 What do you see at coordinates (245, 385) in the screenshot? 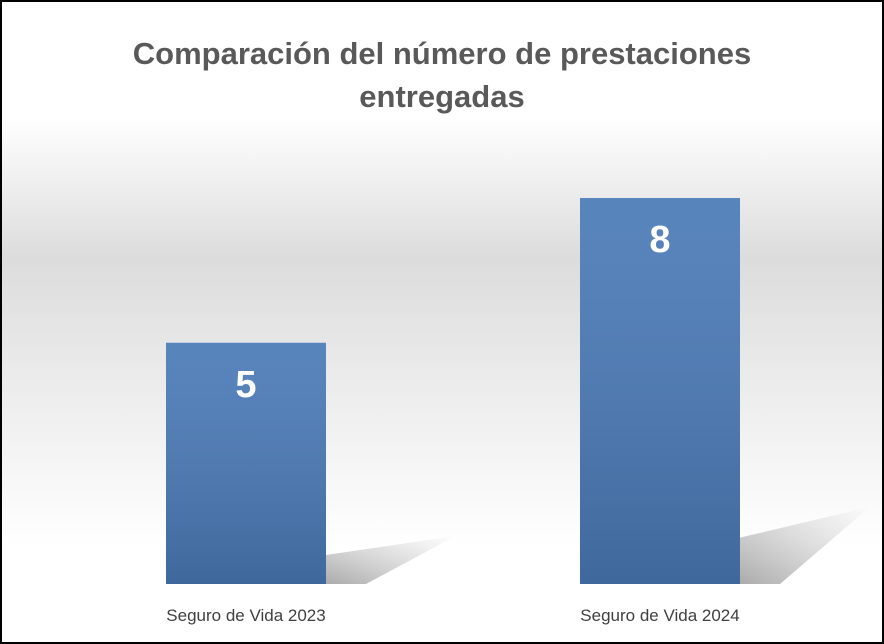
I see `data-label: 5` at bounding box center [245, 385].